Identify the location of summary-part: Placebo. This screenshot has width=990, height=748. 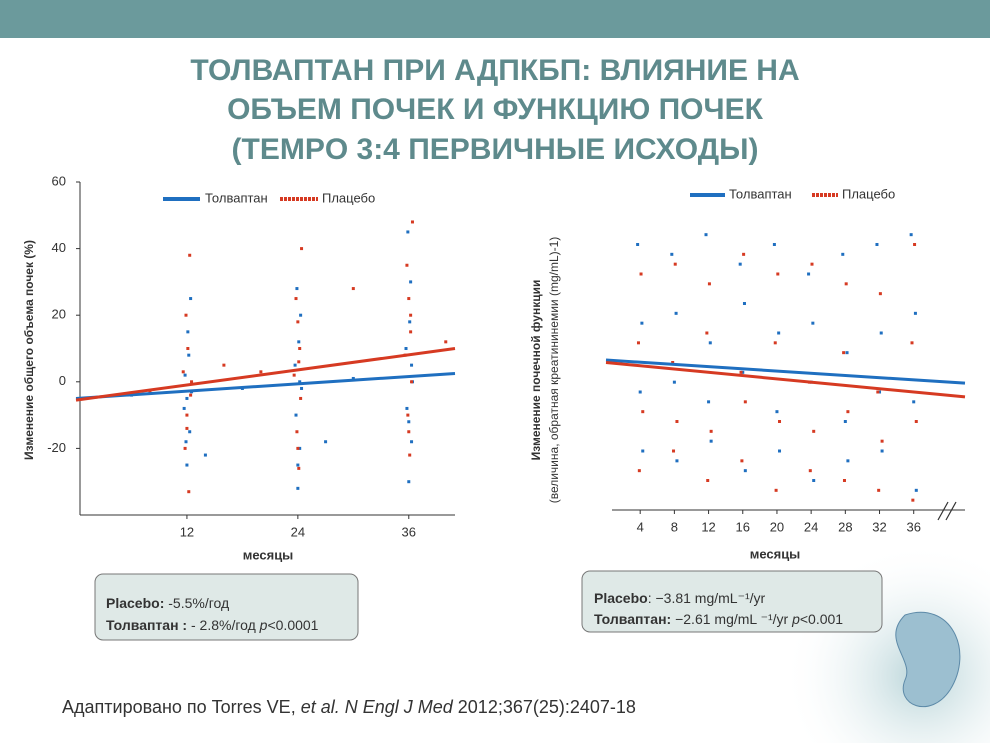
(621, 598).